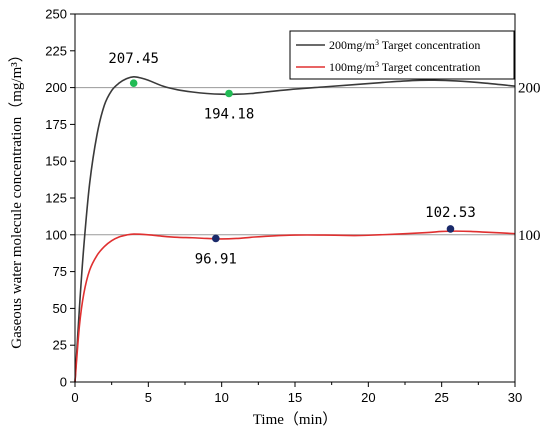 This screenshot has height=438, width=550. Describe the element at coordinates (404, 67) in the screenshot. I see `legend-entry-100: 100mg/m3 Target concentration` at that location.